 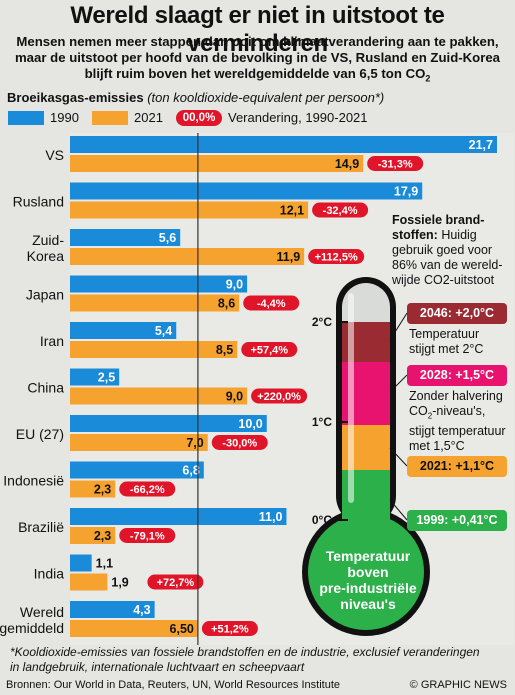 What do you see at coordinates (292, 211) in the screenshot?
I see `value-label-2021: 12,1` at bounding box center [292, 211].